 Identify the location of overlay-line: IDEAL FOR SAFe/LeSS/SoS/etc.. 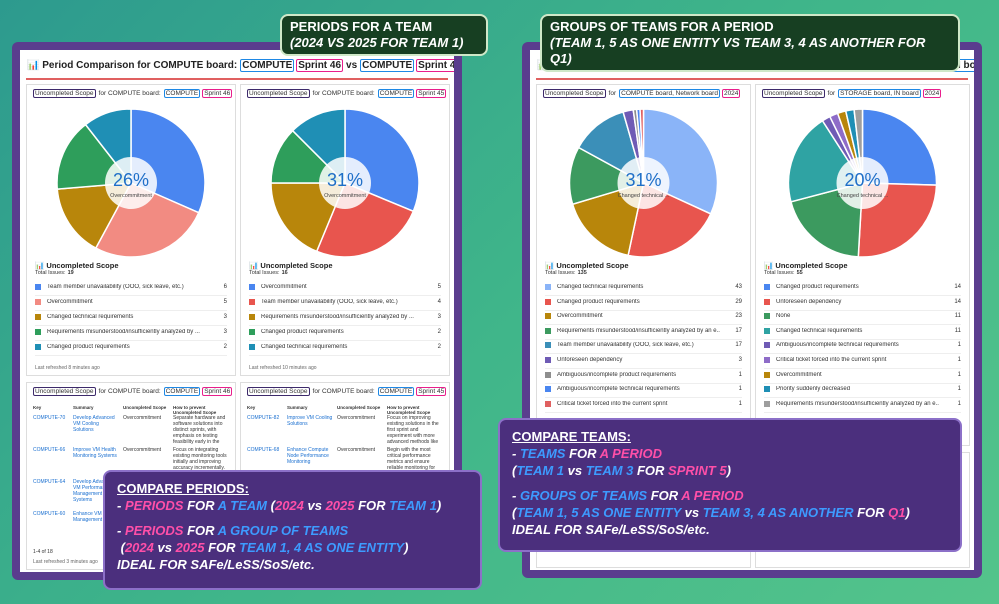
(292, 564).